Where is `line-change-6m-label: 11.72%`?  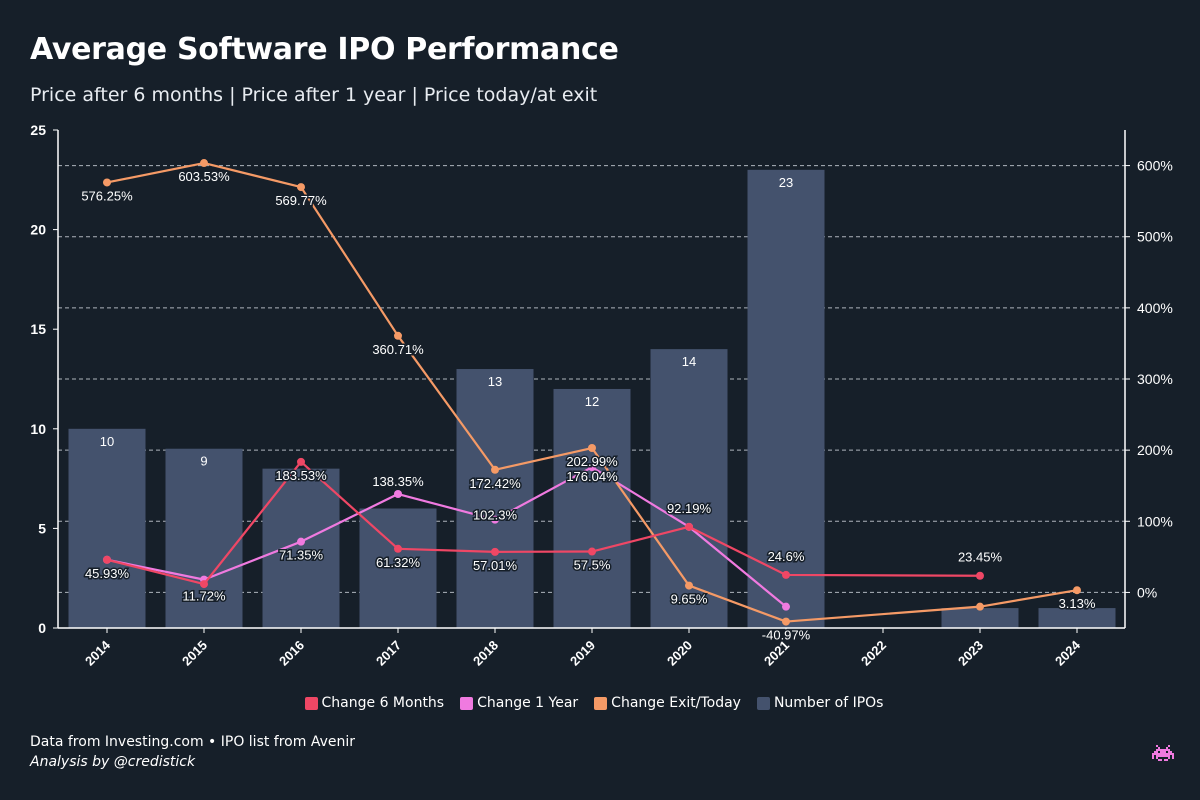 line-change-6m-label: 11.72% is located at coordinates (204, 596).